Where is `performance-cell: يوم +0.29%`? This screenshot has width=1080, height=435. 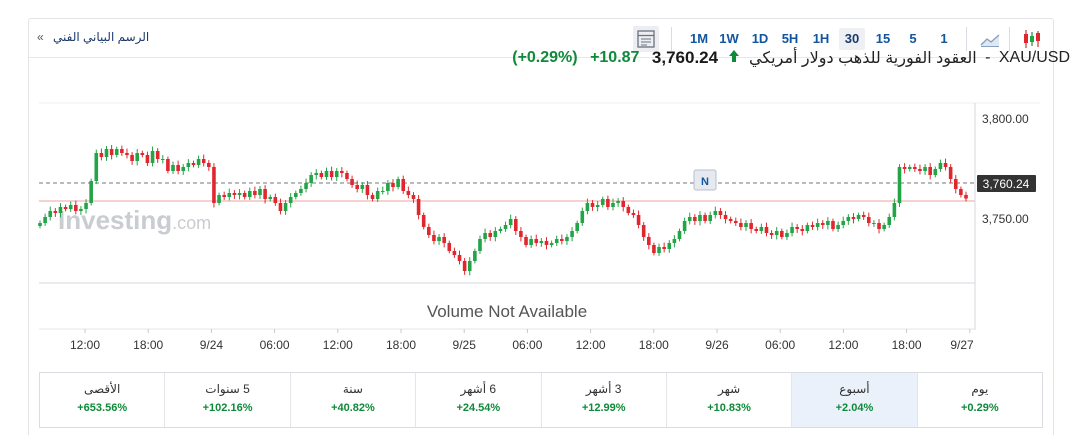 performance-cell: يوم +0.29% is located at coordinates (979, 400).